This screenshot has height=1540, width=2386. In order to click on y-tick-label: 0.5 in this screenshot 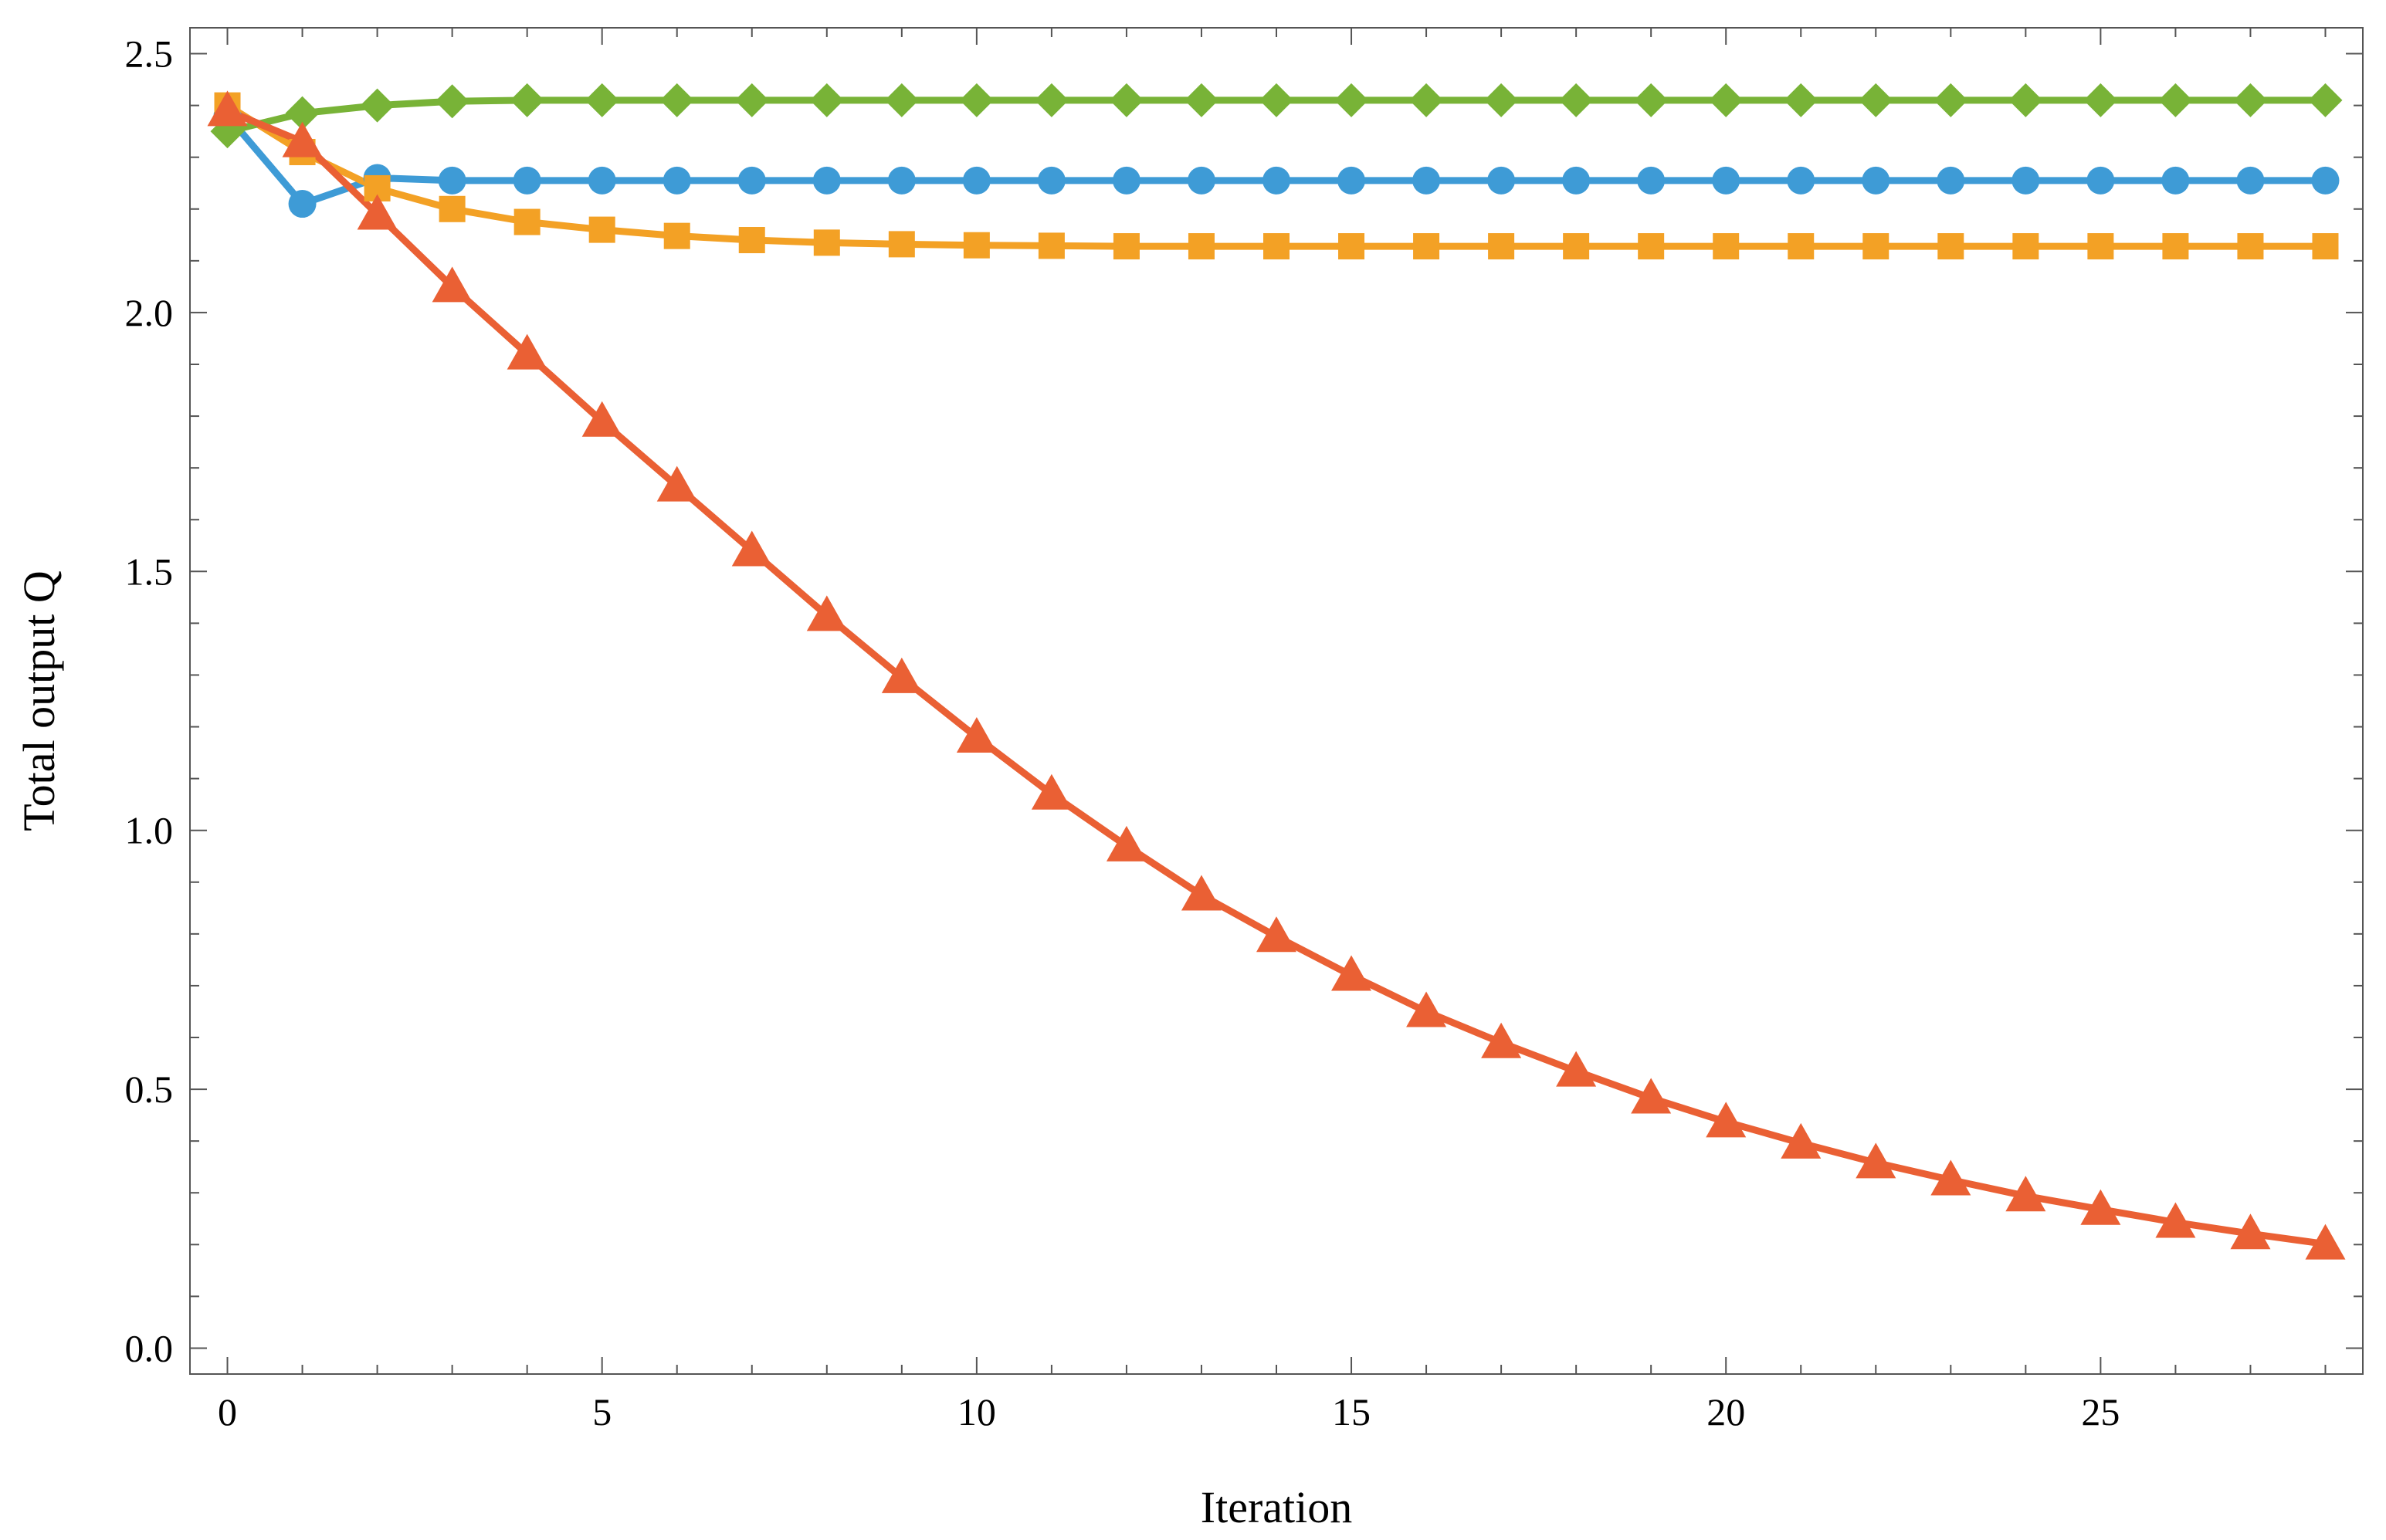, I will do `click(149, 1089)`.